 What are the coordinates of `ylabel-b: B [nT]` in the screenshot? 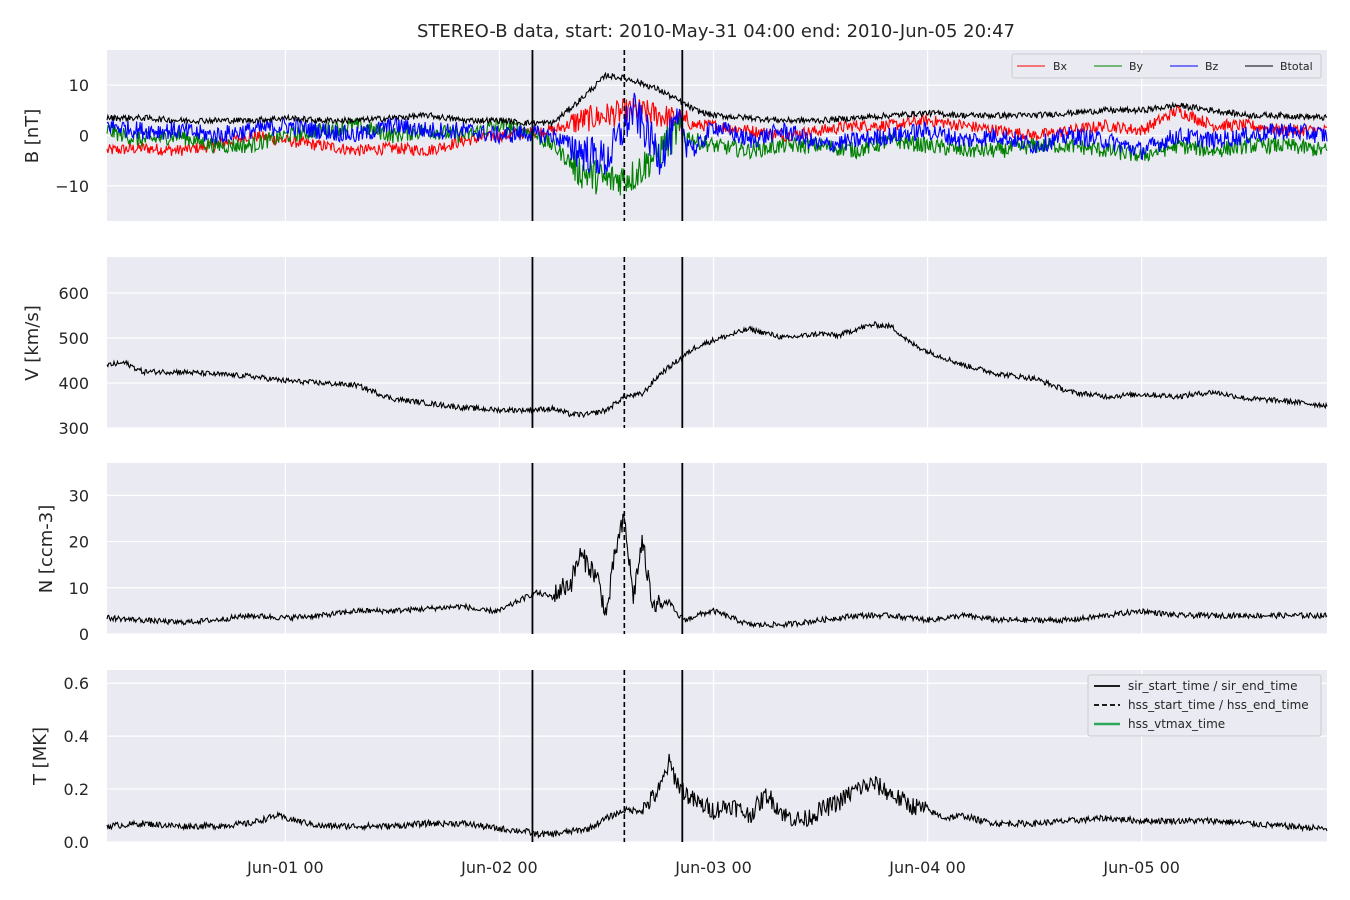 It's located at (32, 136).